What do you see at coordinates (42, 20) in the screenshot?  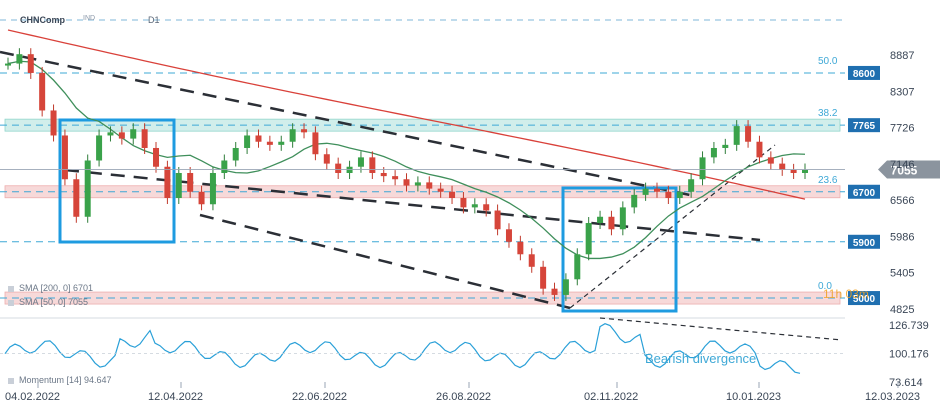 I see `symbol-label: CHNComp` at bounding box center [42, 20].